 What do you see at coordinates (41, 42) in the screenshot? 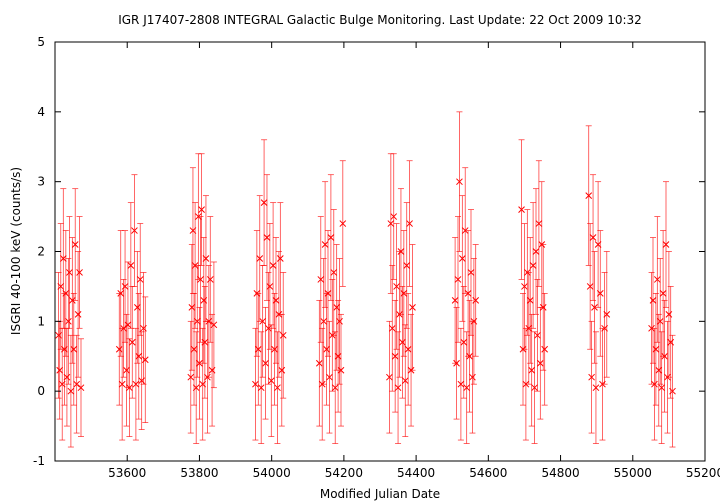
I see `y-tick-label: 5` at bounding box center [41, 42].